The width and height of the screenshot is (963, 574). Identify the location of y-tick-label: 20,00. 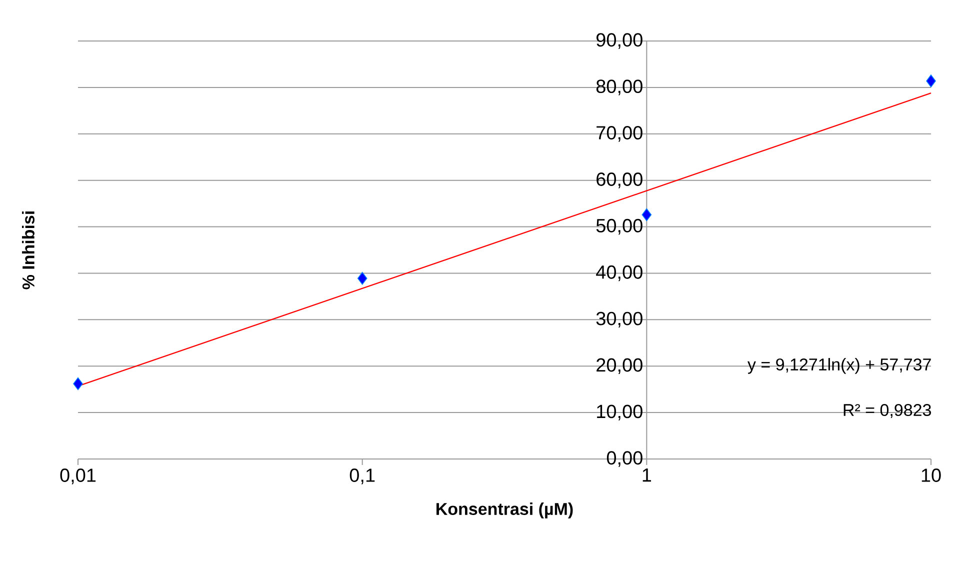
(619, 366).